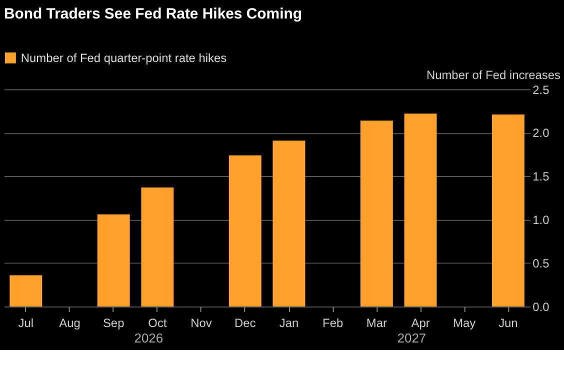  I want to click on y-tick-label: 1.5, so click(541, 177).